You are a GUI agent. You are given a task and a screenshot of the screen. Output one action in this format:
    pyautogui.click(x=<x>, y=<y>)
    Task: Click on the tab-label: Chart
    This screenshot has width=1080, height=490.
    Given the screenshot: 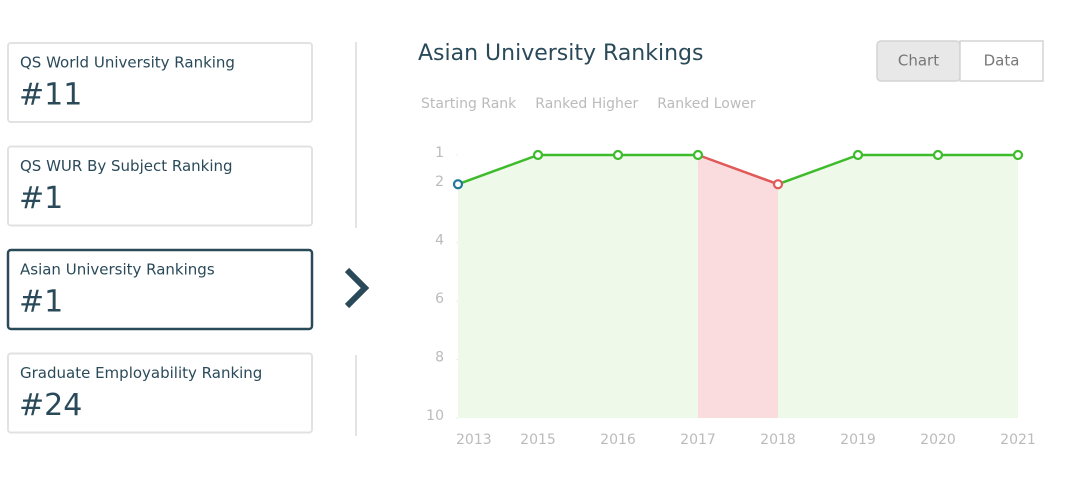 What is the action you would take?
    pyautogui.click(x=918, y=61)
    